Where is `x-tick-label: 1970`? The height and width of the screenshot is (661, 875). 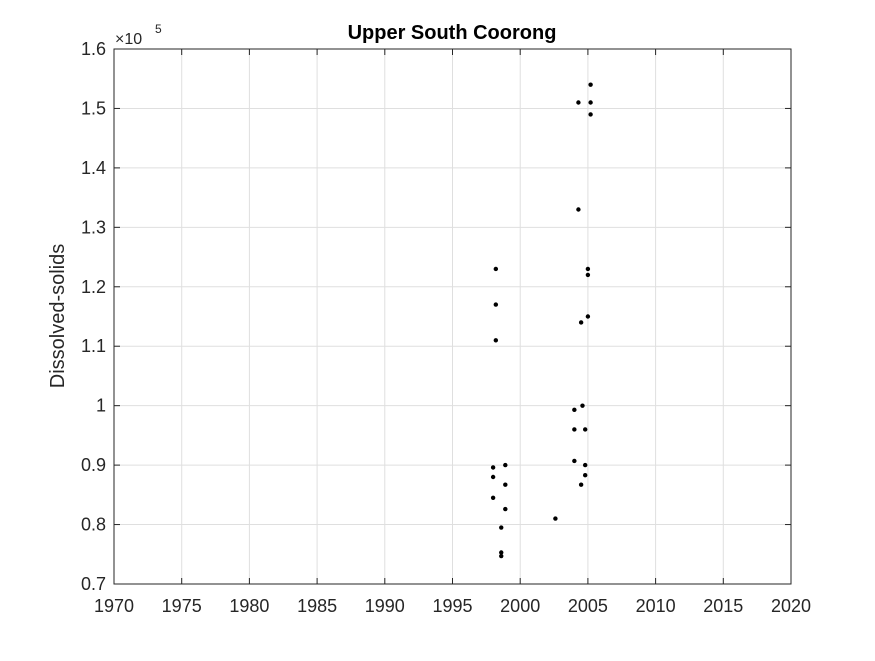
x-tick-label: 1970 is located at coordinates (114, 606).